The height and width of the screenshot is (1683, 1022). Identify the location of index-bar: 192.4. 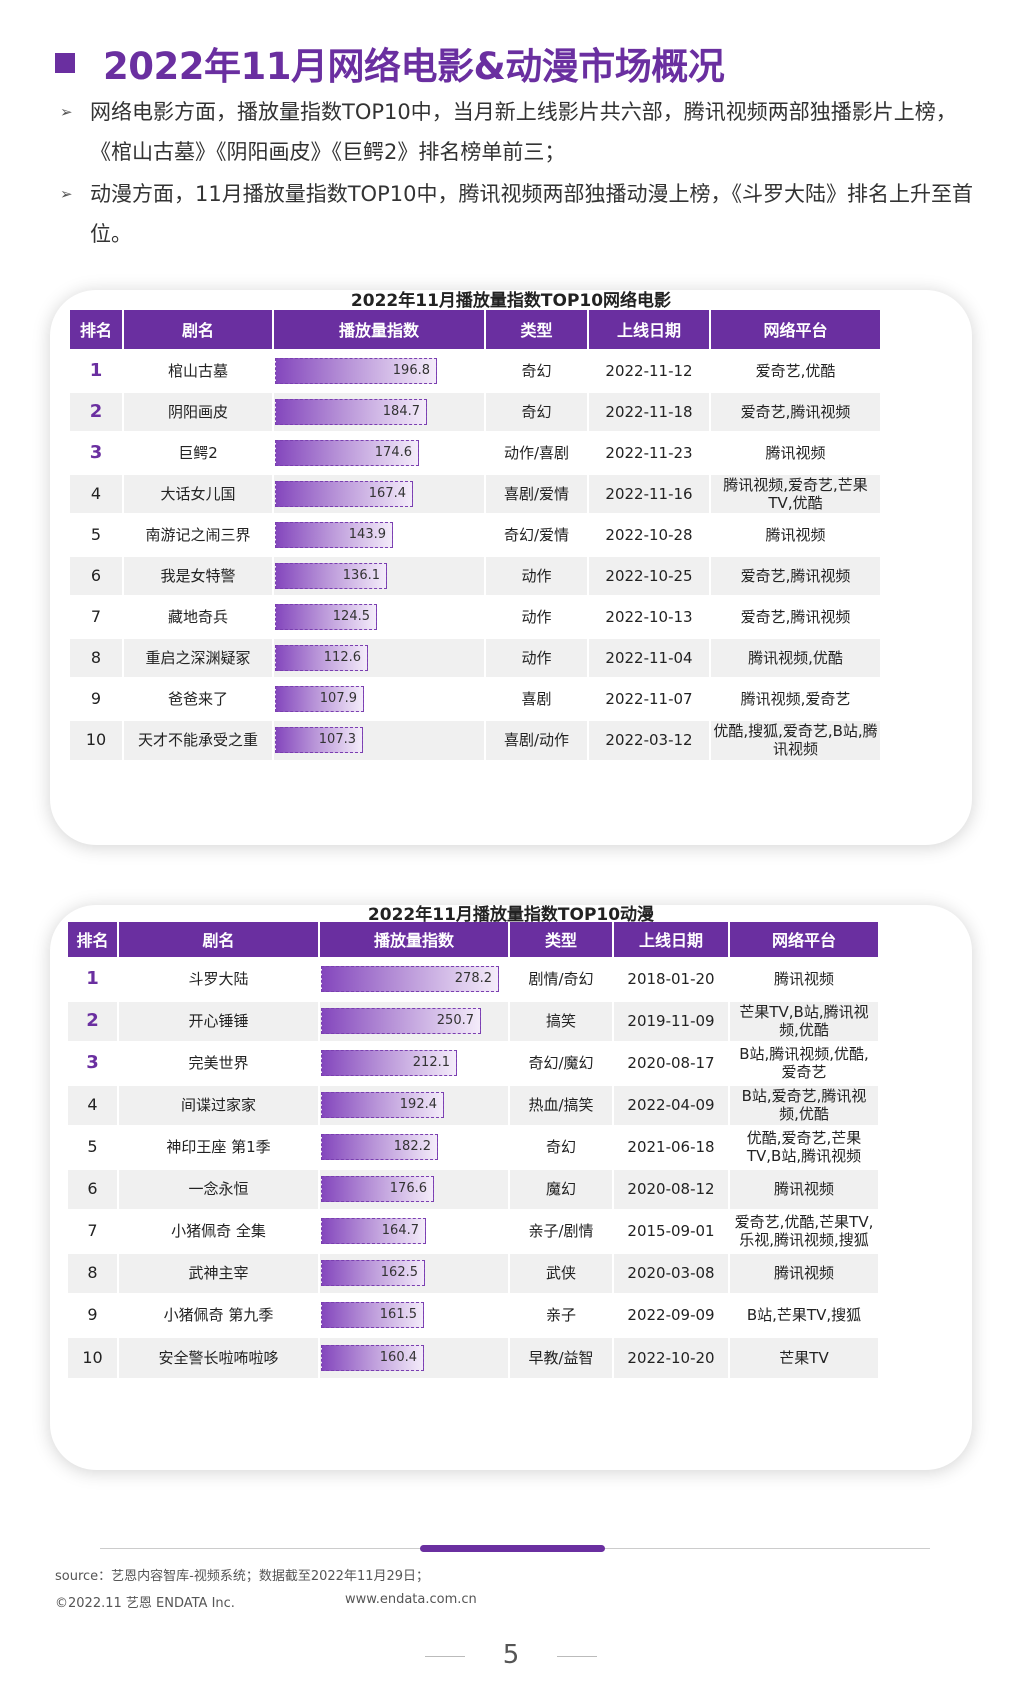
(382, 1105).